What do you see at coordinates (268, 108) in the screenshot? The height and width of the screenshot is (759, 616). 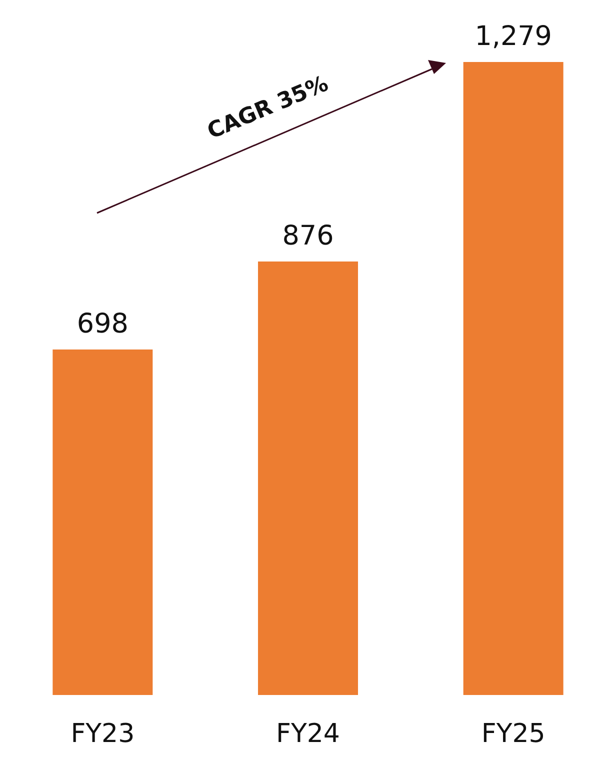 I see `annotation: CAGR 35%` at bounding box center [268, 108].